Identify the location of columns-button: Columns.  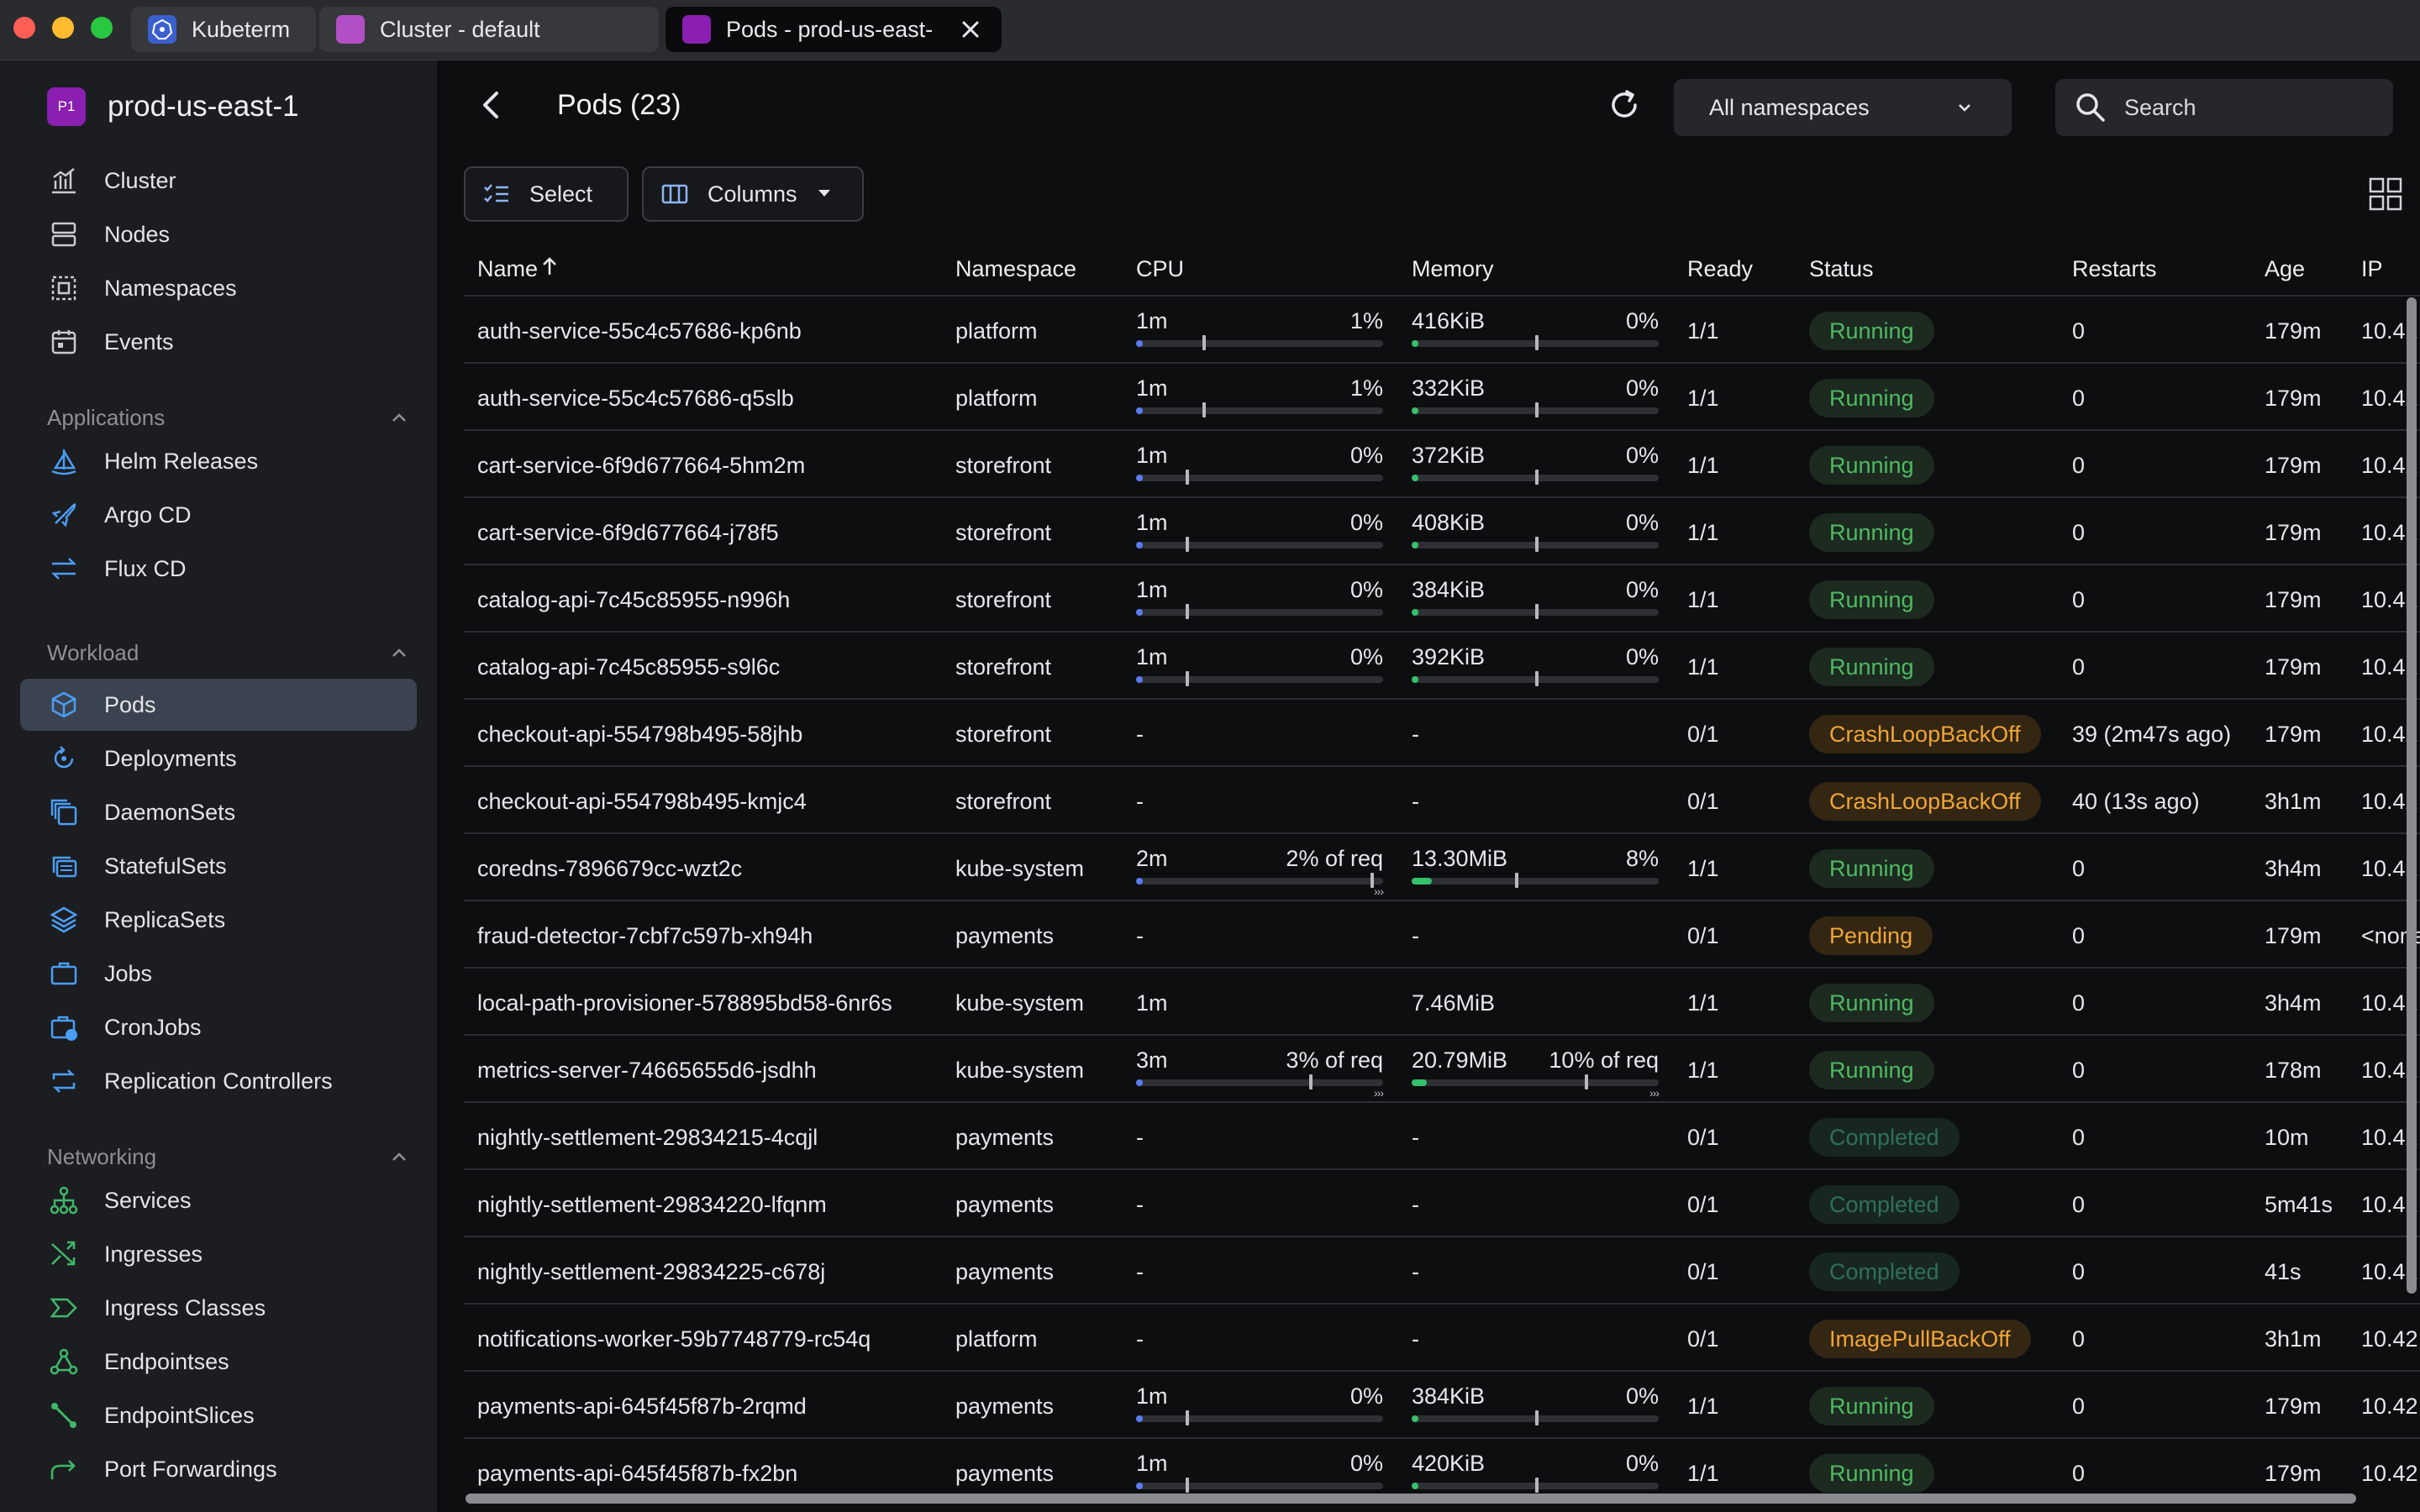
(753, 194).